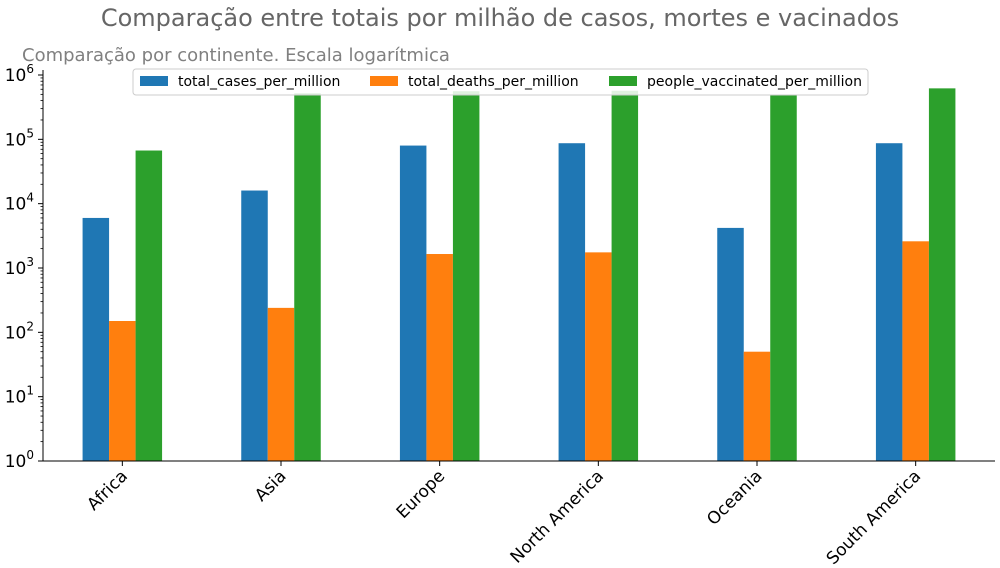  I want to click on bar-total-cases-per-million-asia, so click(254, 325).